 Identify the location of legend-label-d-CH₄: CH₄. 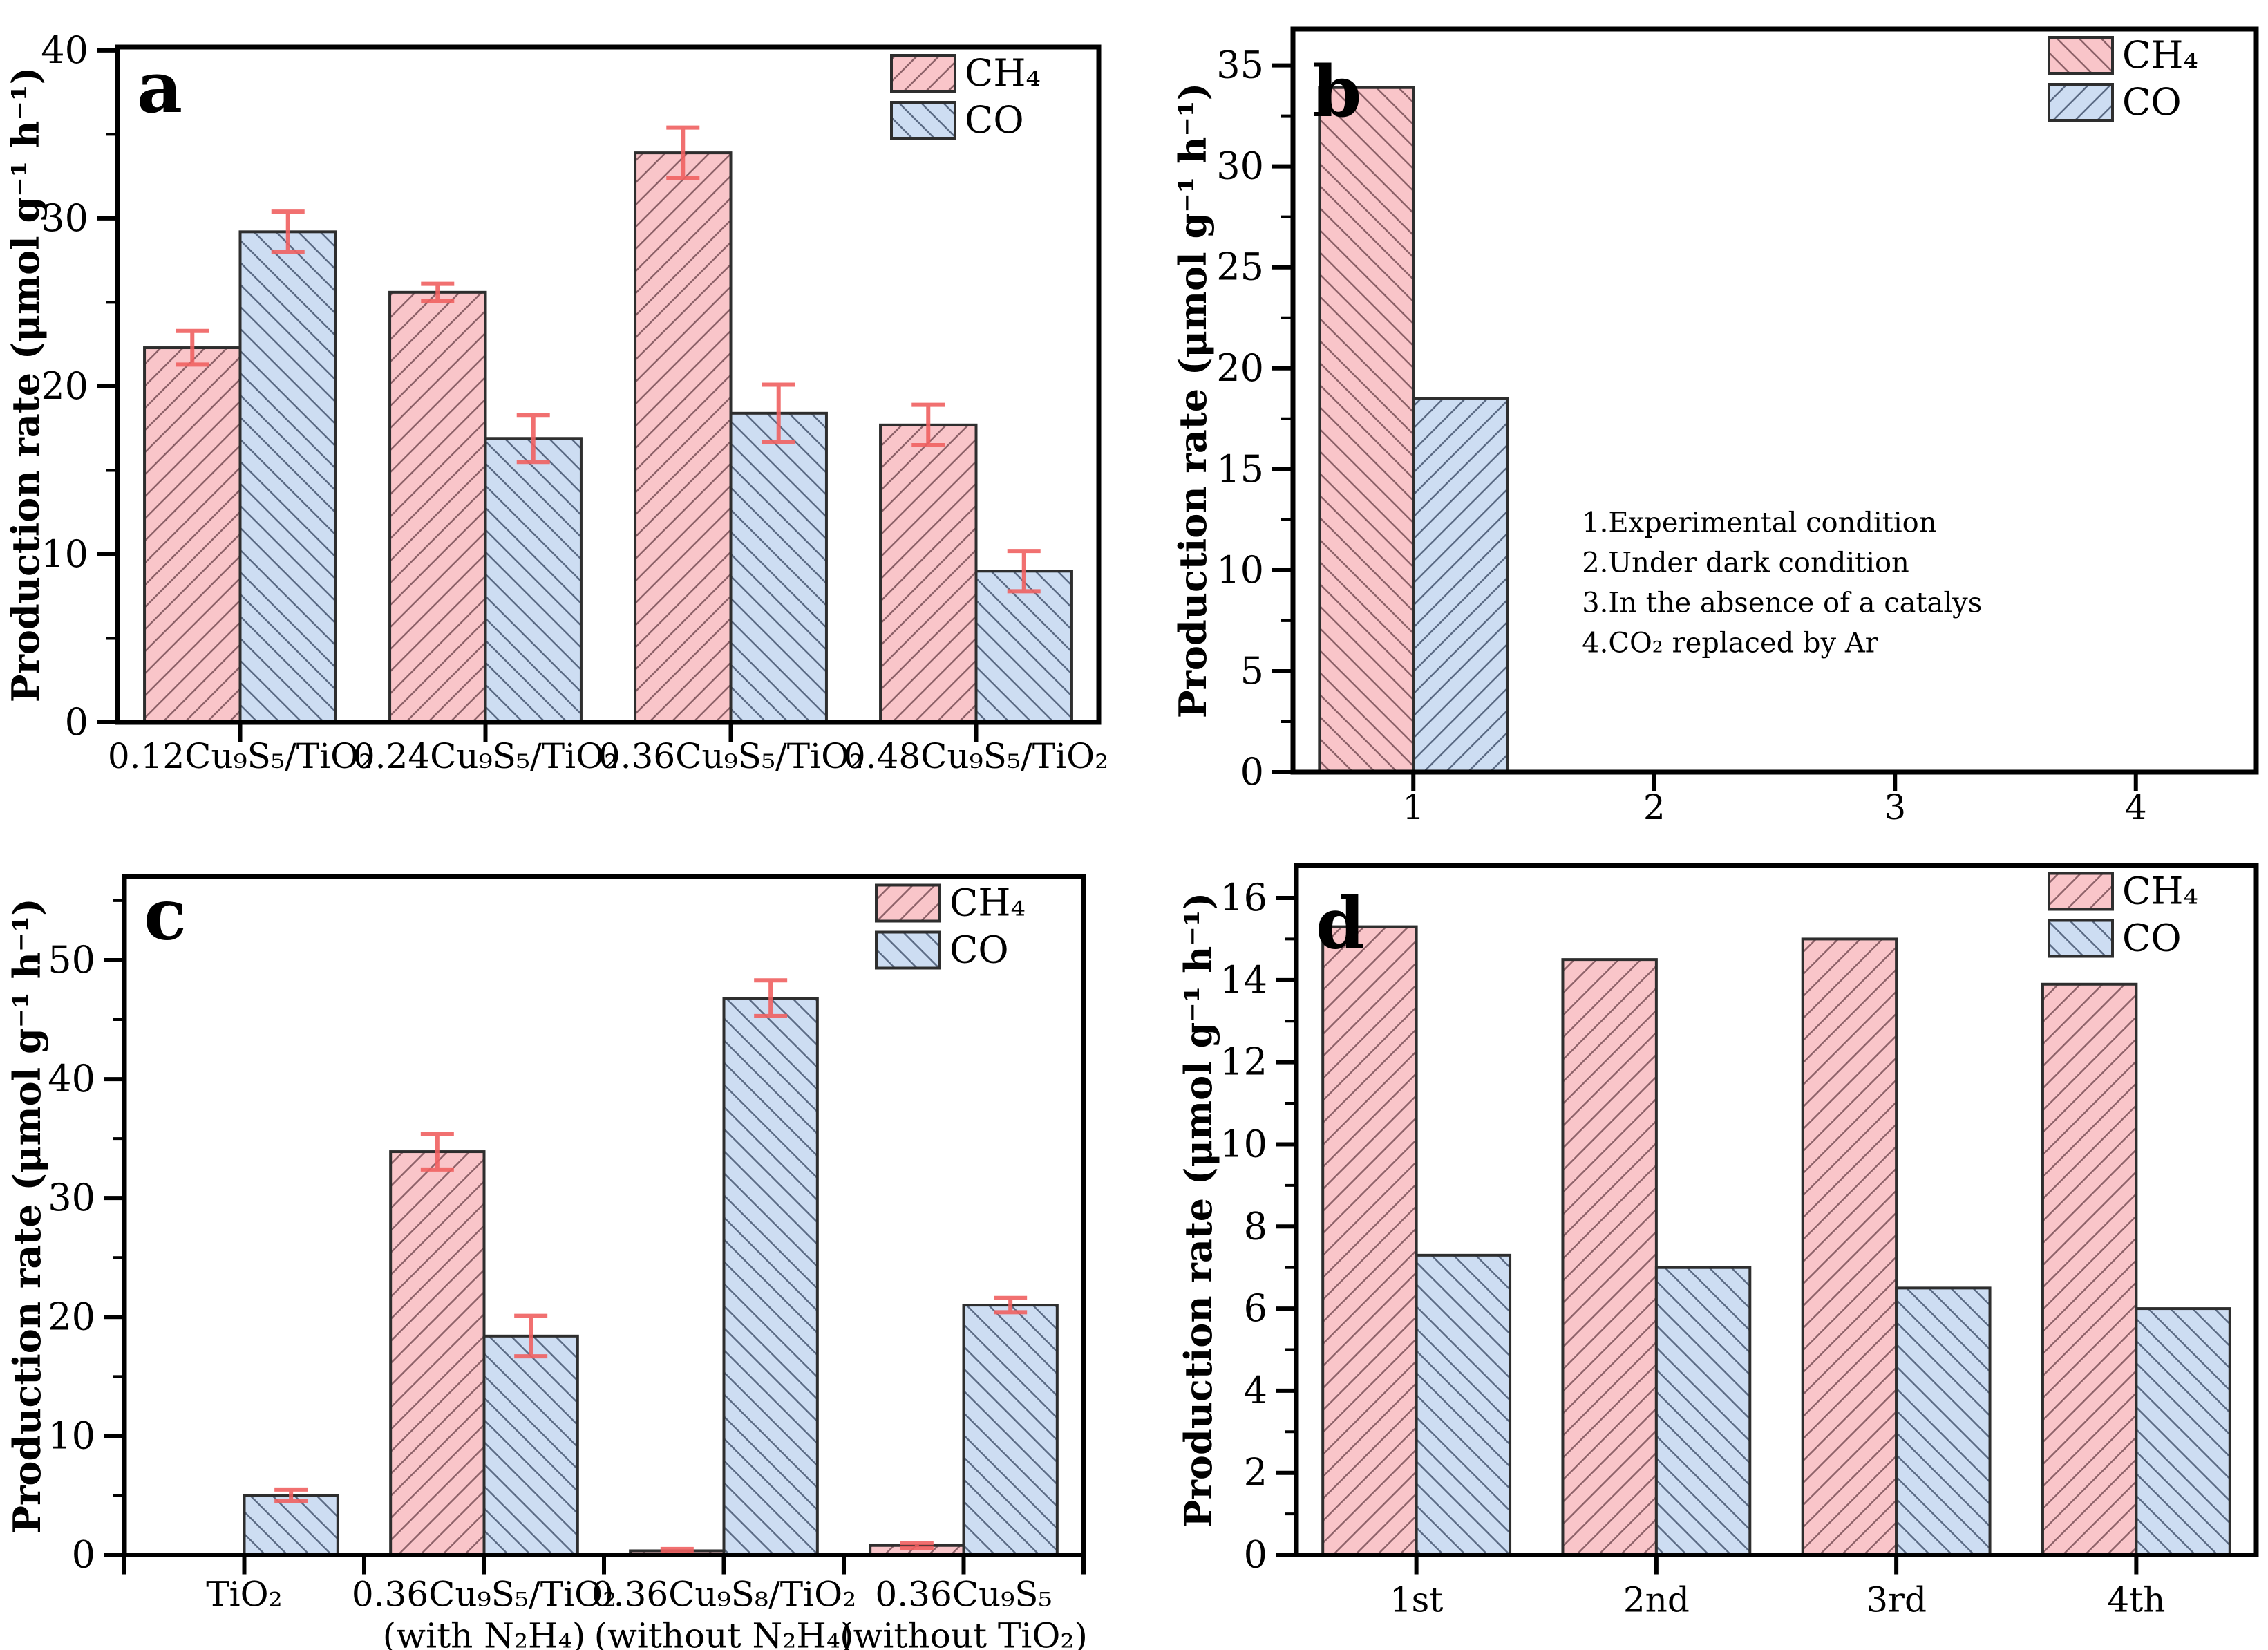
(2160, 891).